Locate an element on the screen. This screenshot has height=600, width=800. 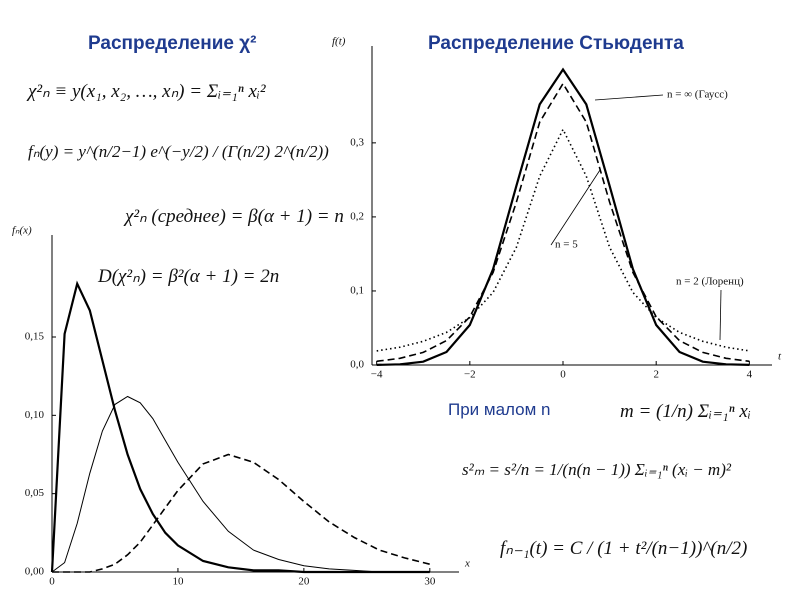
note: При малом n is located at coordinates (499, 409).